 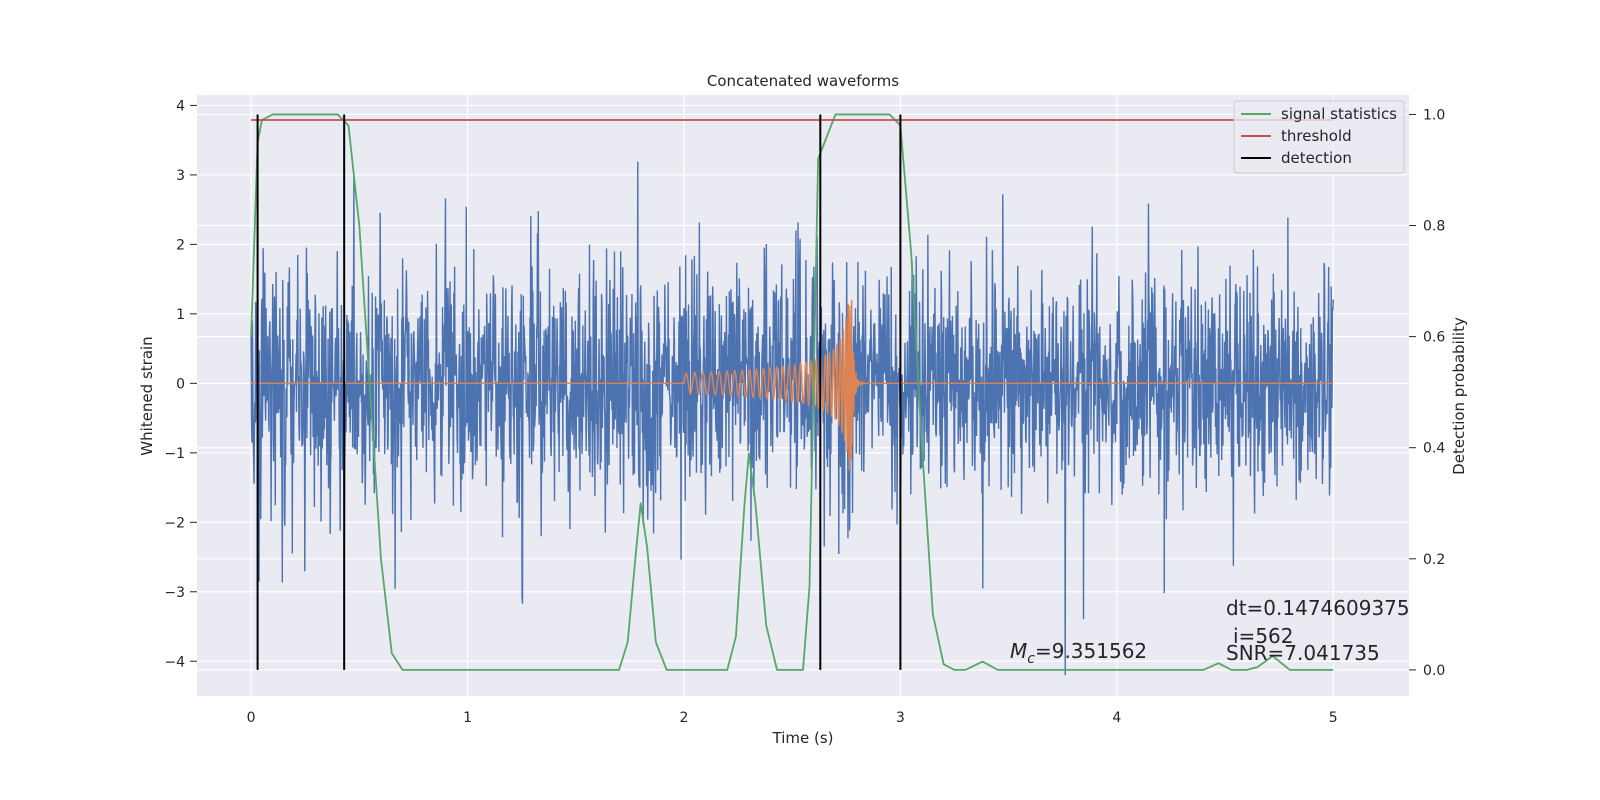 What do you see at coordinates (180, 176) in the screenshot?
I see `y-tick-label: 3` at bounding box center [180, 176].